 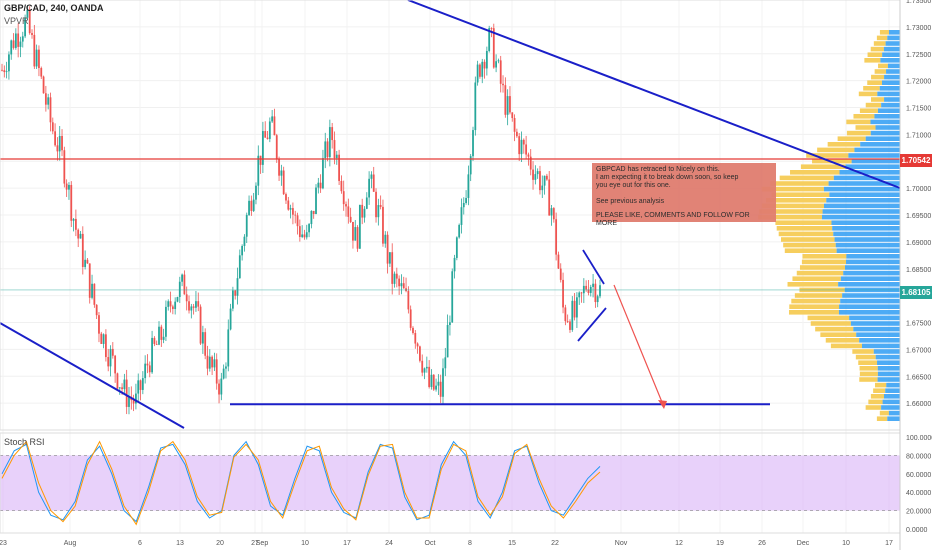 I want to click on y-tick-label: 1.66500, so click(x=918, y=377).